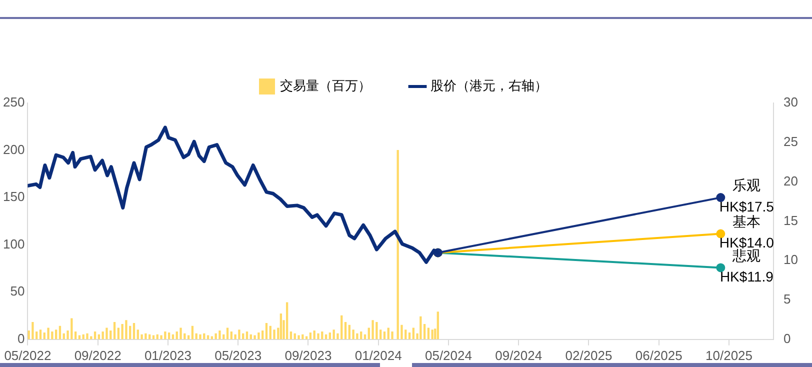  What do you see at coordinates (791, 141) in the screenshot?
I see `y2-tick-label: 25` at bounding box center [791, 141].